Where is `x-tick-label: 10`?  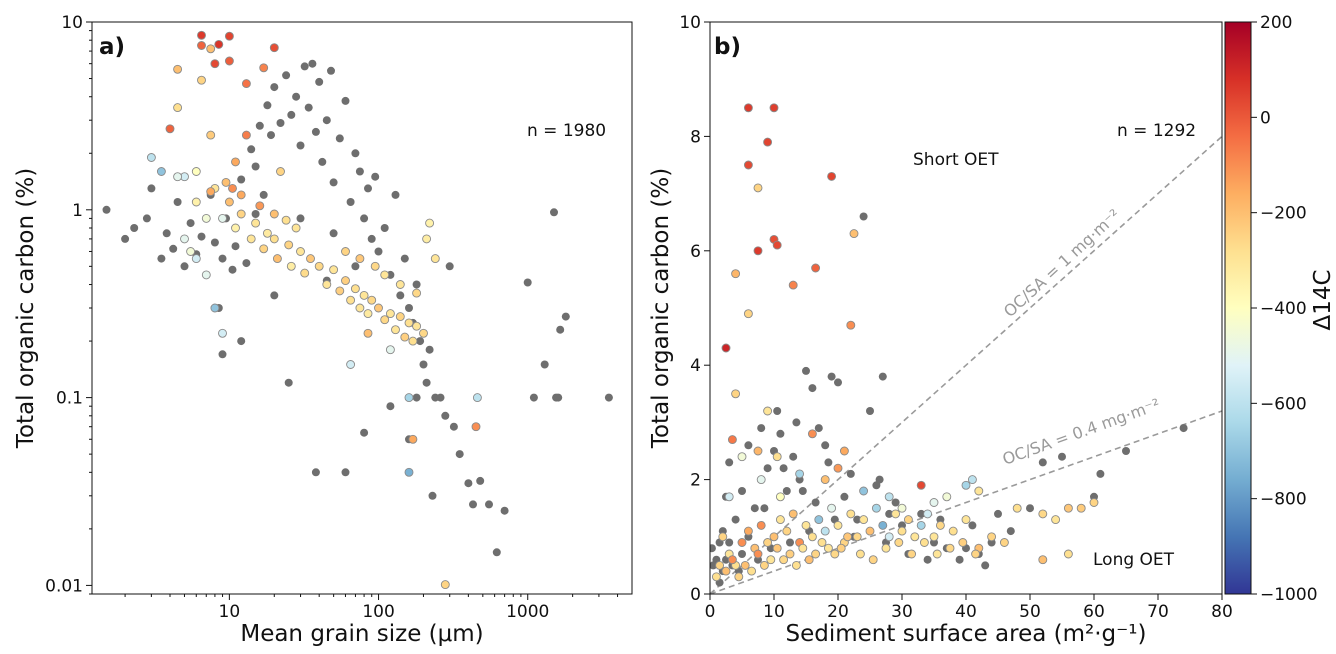
x-tick-label: 10 is located at coordinates (774, 612).